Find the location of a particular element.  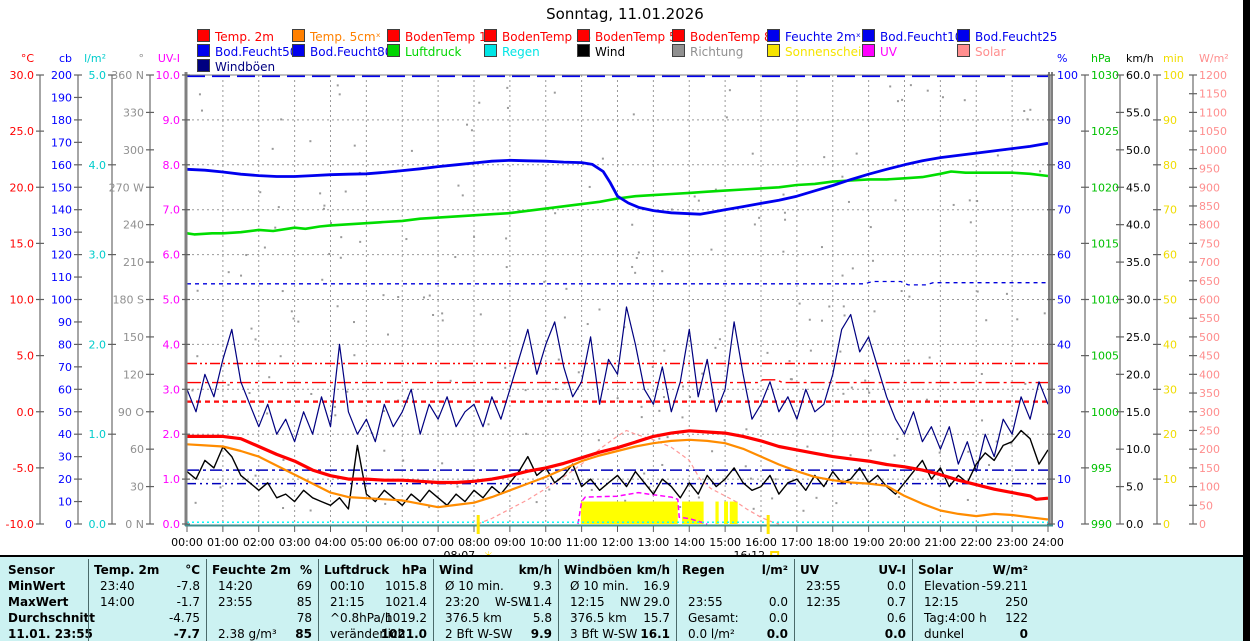

cell-value: 78 is located at coordinates (304, 618).